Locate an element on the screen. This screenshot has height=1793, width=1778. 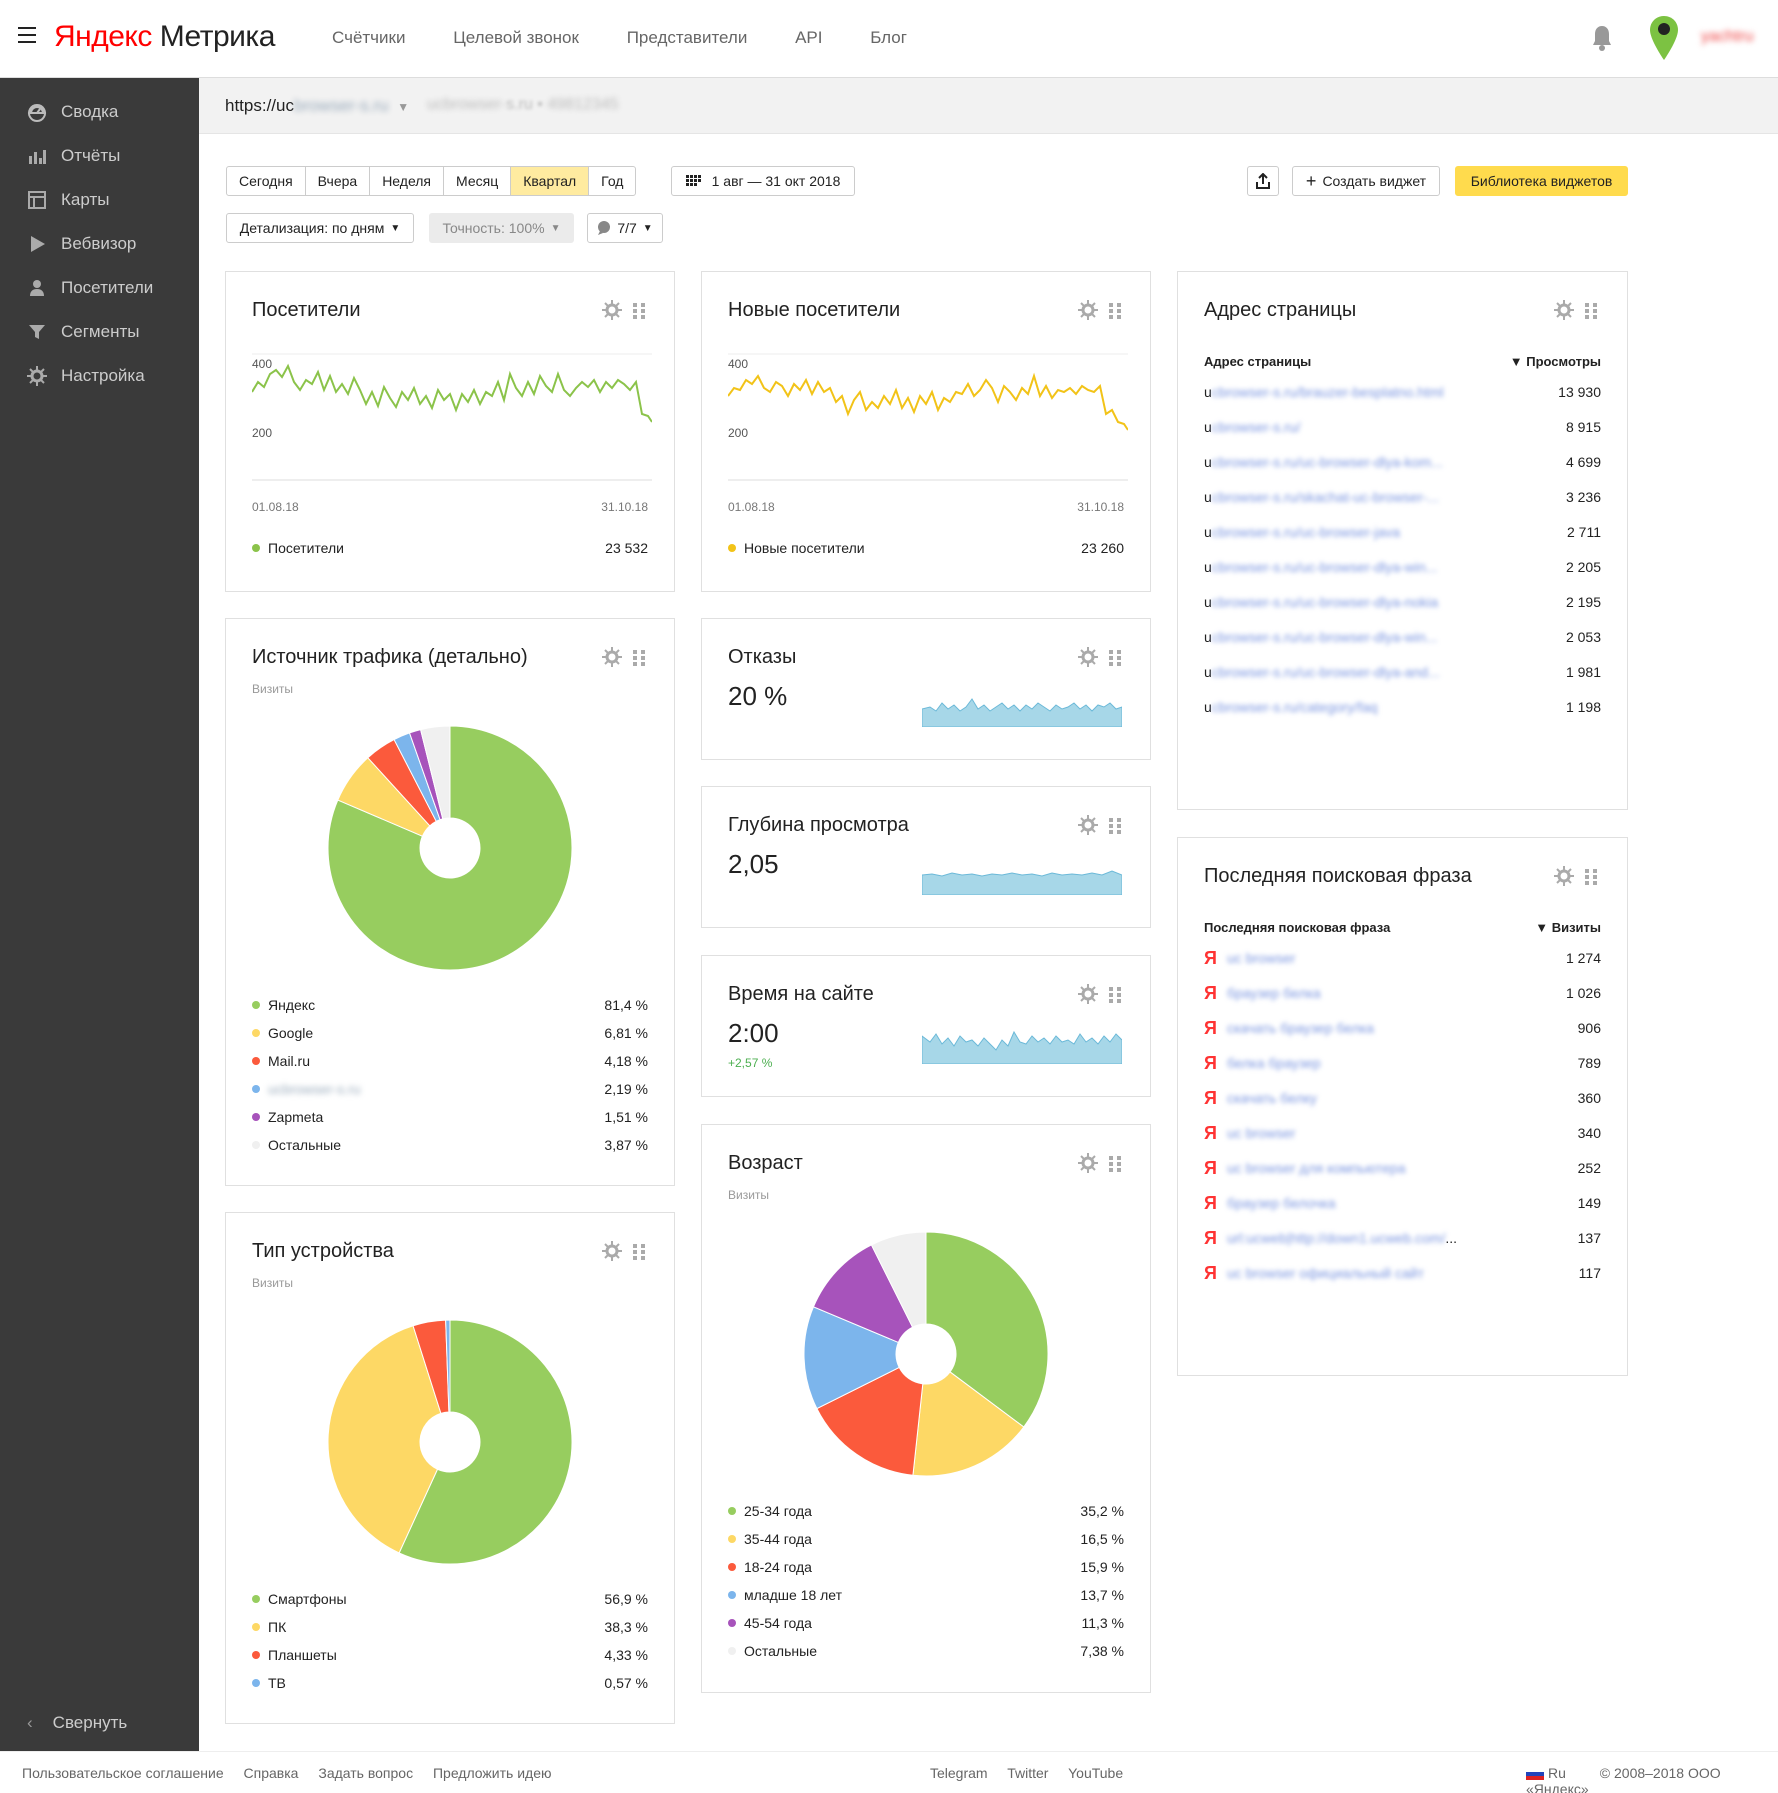
period-year: Год is located at coordinates (612, 181).